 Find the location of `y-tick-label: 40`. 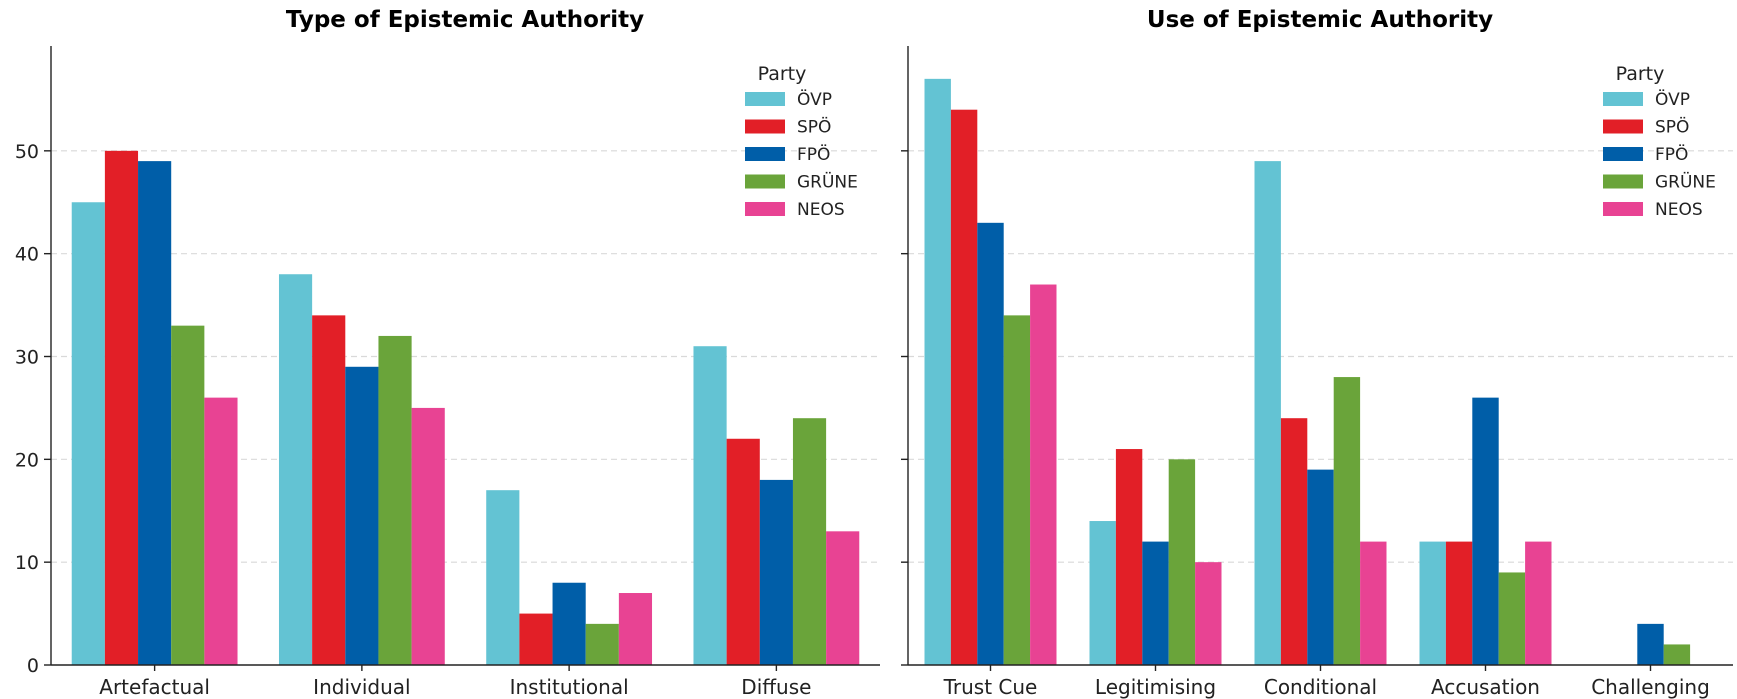

y-tick-label: 40 is located at coordinates (27, 255).